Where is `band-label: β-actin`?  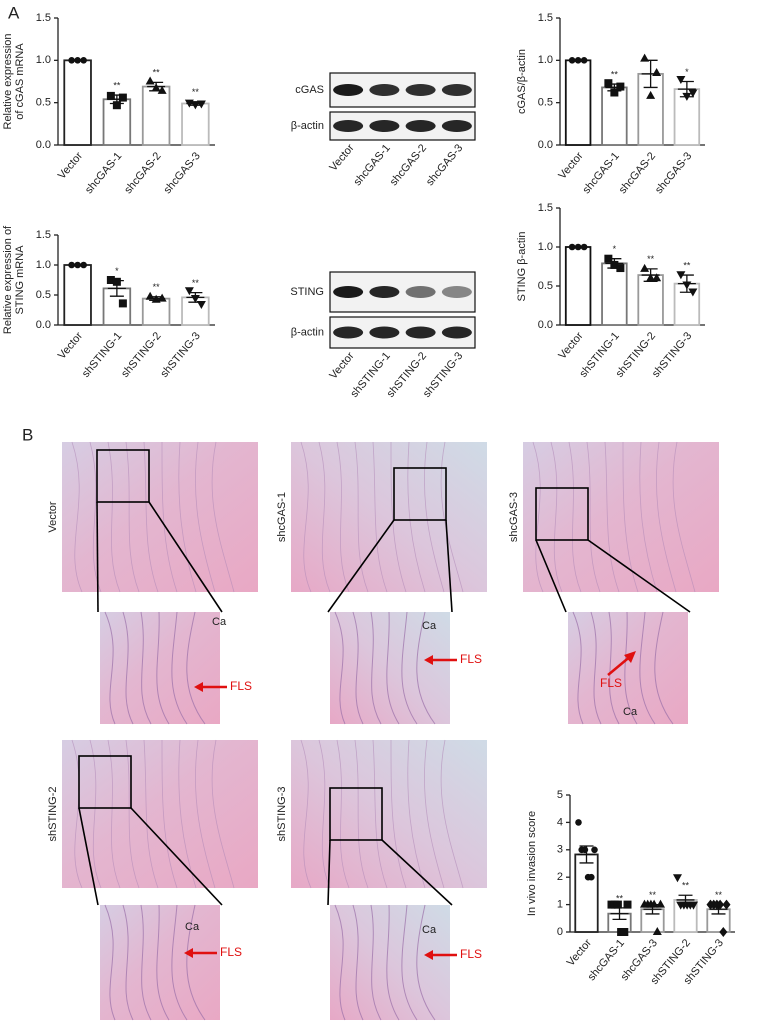
band-label: β-actin is located at coordinates (307, 126).